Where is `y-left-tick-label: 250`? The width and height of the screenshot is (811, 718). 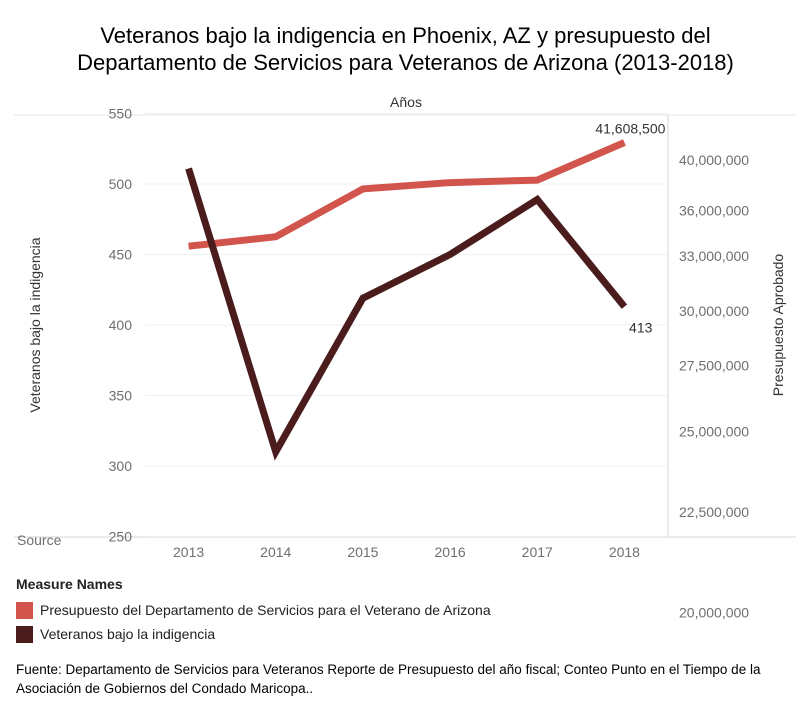 y-left-tick-label: 250 is located at coordinates (121, 537).